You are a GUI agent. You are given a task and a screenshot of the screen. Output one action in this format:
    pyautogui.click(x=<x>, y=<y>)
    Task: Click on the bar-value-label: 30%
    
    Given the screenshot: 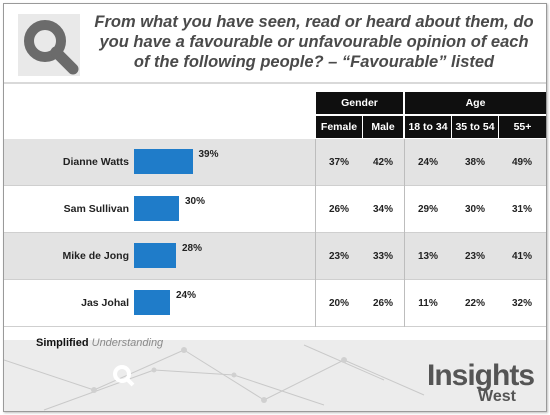 What is the action you would take?
    pyautogui.click(x=195, y=201)
    